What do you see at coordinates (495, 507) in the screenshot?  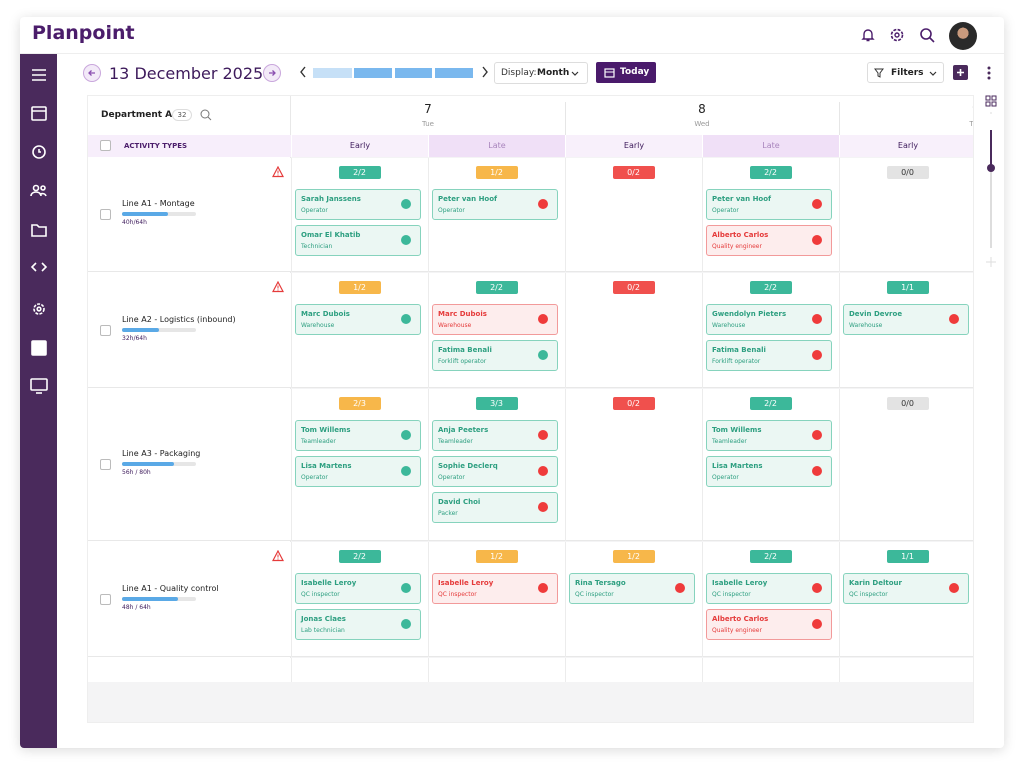 I see `assignment-card: David Choi Packer` at bounding box center [495, 507].